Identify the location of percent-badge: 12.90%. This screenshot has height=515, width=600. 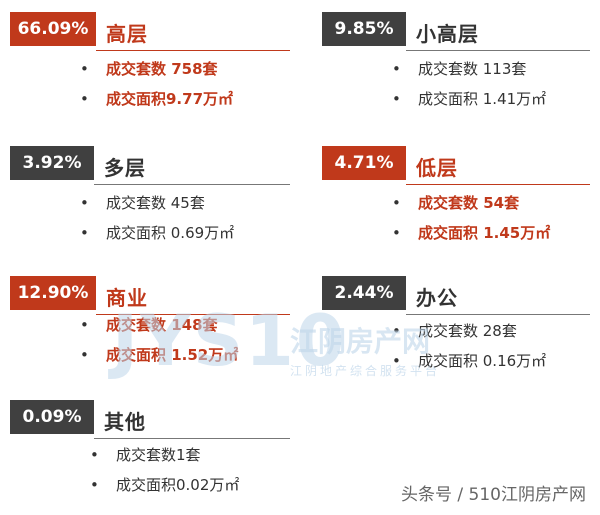
(53, 293).